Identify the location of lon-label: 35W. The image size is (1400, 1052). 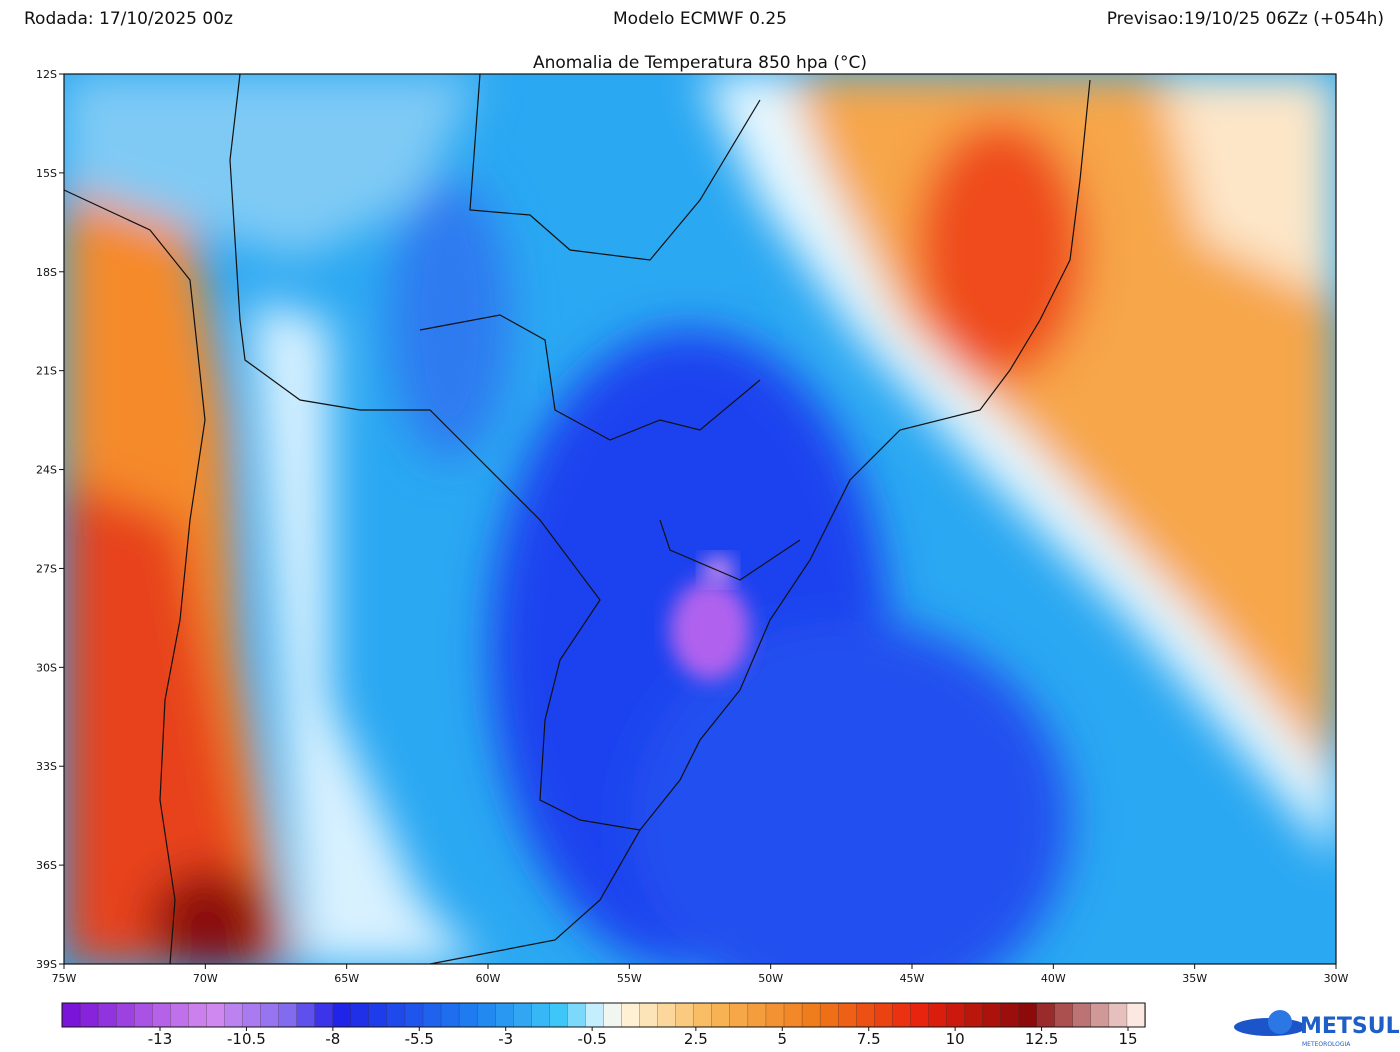
(1194, 978).